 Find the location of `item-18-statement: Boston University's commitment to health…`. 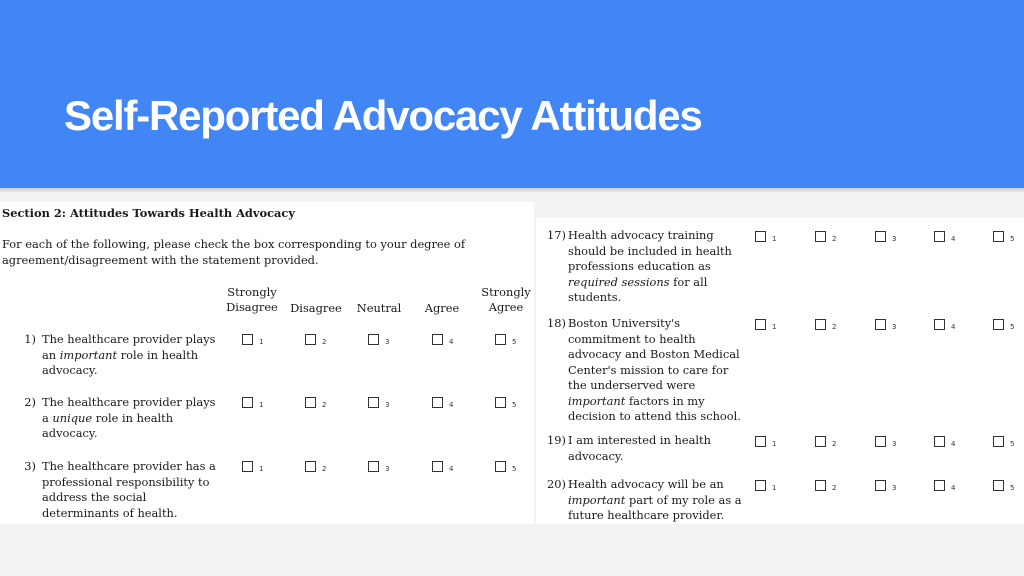

item-18-statement: Boston University's commitment to health… is located at coordinates (654, 370).